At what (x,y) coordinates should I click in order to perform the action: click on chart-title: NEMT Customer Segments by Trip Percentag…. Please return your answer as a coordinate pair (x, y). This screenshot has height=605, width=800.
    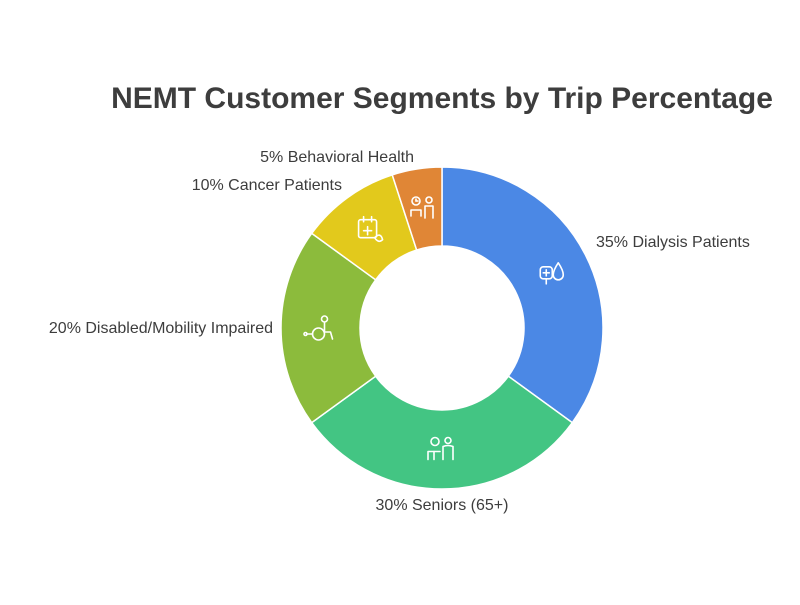
    Looking at the image, I should click on (442, 98).